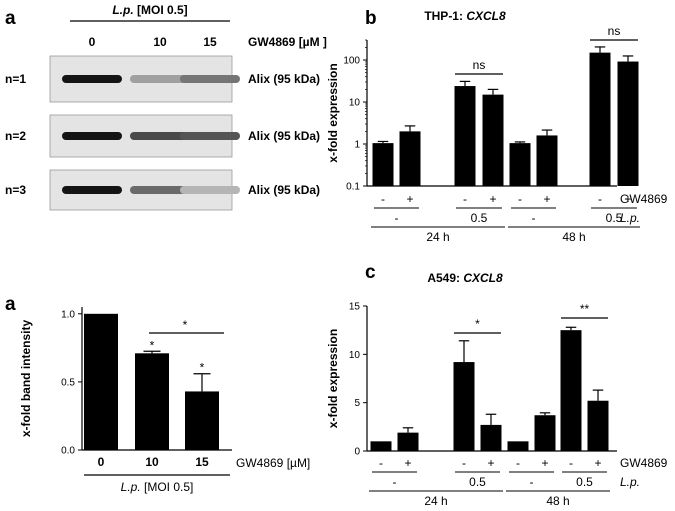 This screenshot has width=675, height=511. I want to click on blot-row: n=3 Alix (95 kDa), so click(162, 190).